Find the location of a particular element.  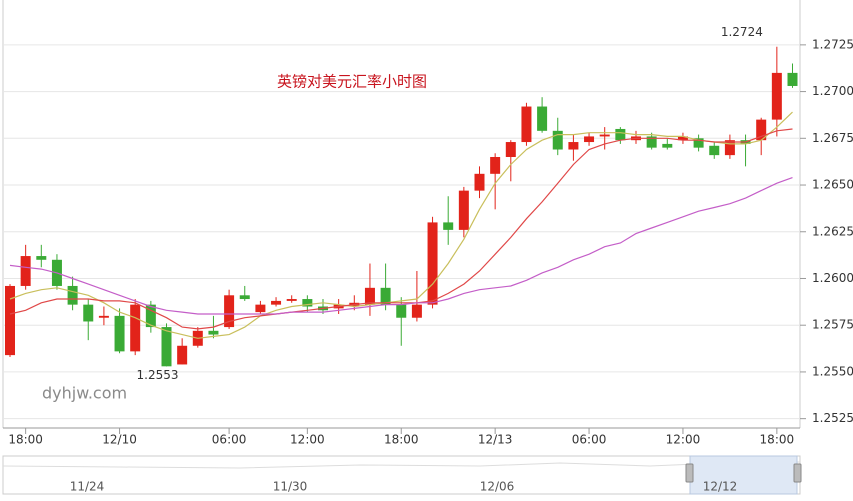

chart-title: 英镑对美元汇率小时图 is located at coordinates (352, 82).